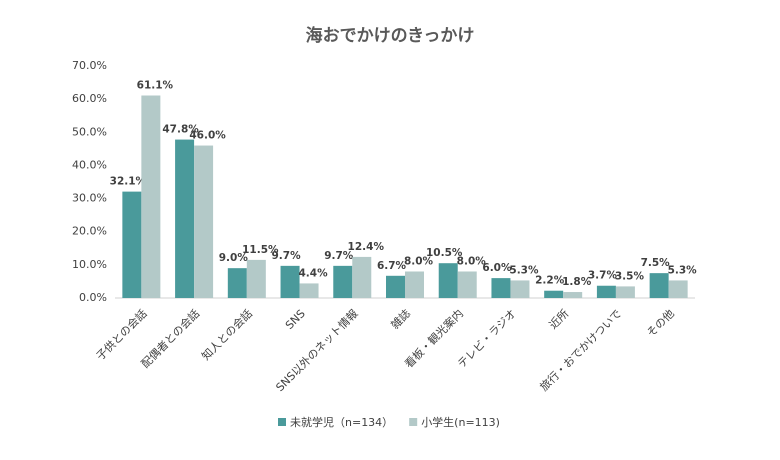  I want to click on y-tick-label: 50.0%, so click(89, 131).